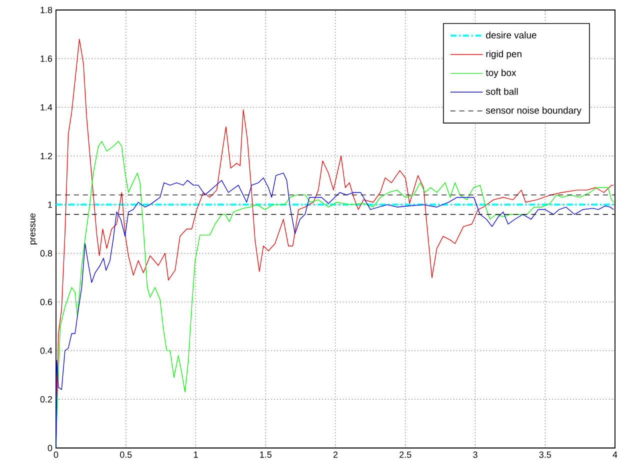 Image resolution: width=629 pixels, height=473 pixels. What do you see at coordinates (50, 205) in the screenshot?
I see `y-tick-label: 1` at bounding box center [50, 205].